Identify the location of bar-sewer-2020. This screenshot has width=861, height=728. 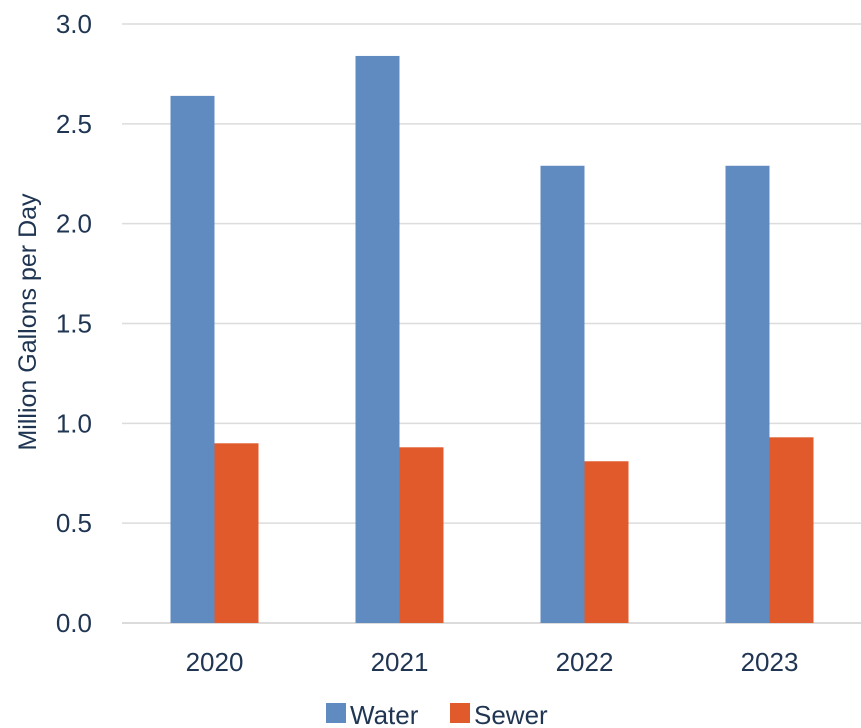
(236, 533).